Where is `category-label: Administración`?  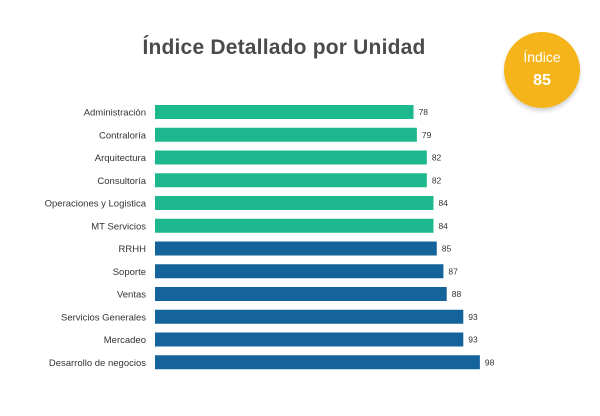
category-label: Administración is located at coordinates (115, 113).